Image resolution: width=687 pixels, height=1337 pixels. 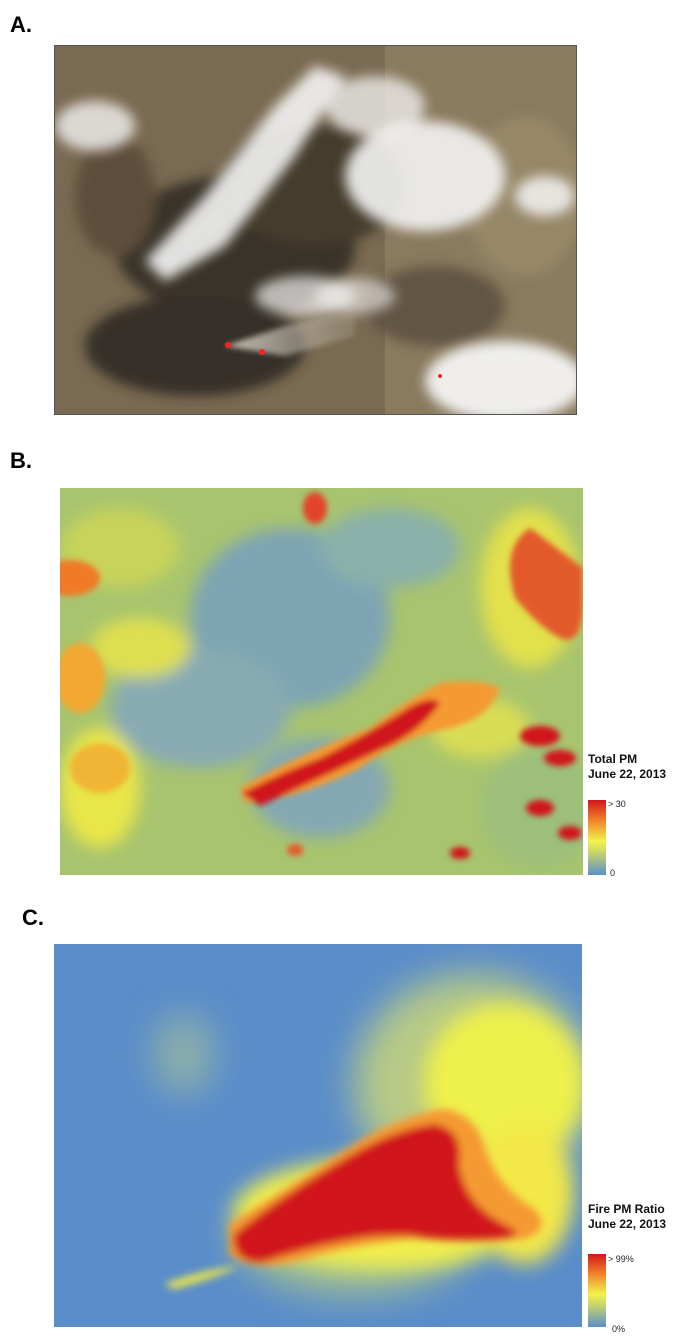 What do you see at coordinates (597, 1290) in the screenshot?
I see `fire-pm-color-scale` at bounding box center [597, 1290].